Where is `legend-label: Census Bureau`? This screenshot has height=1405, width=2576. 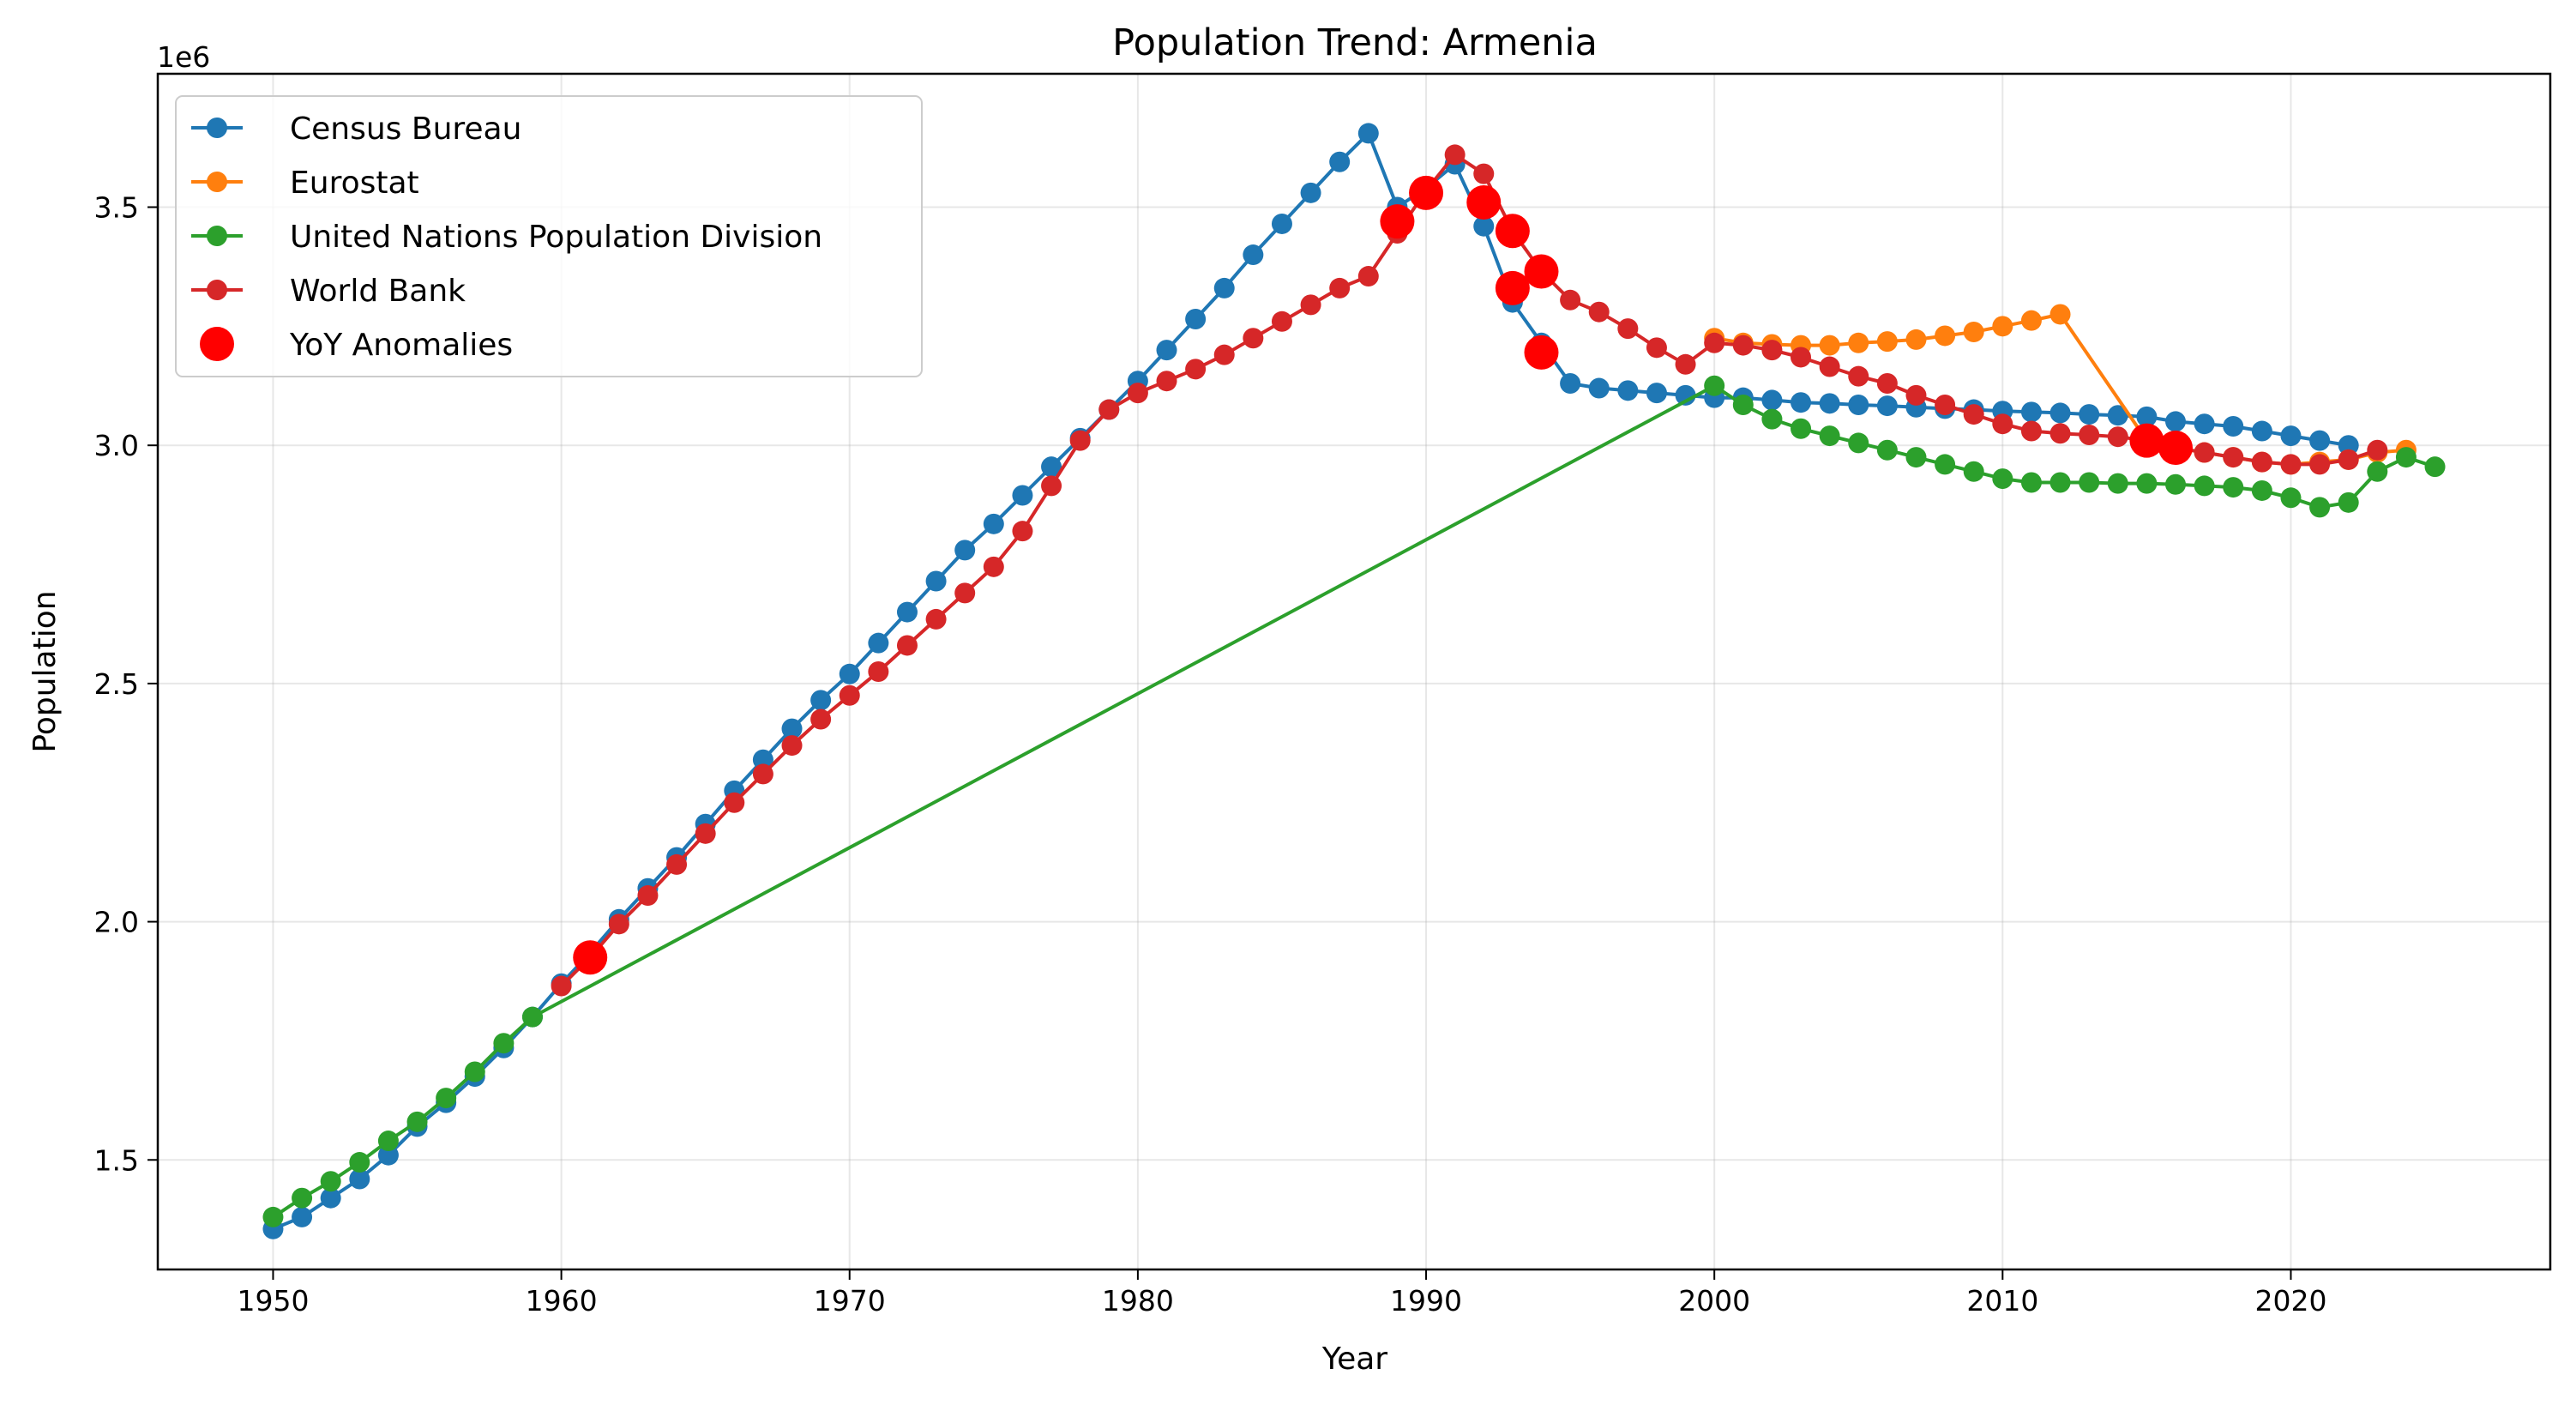 legend-label: Census Bureau is located at coordinates (405, 129).